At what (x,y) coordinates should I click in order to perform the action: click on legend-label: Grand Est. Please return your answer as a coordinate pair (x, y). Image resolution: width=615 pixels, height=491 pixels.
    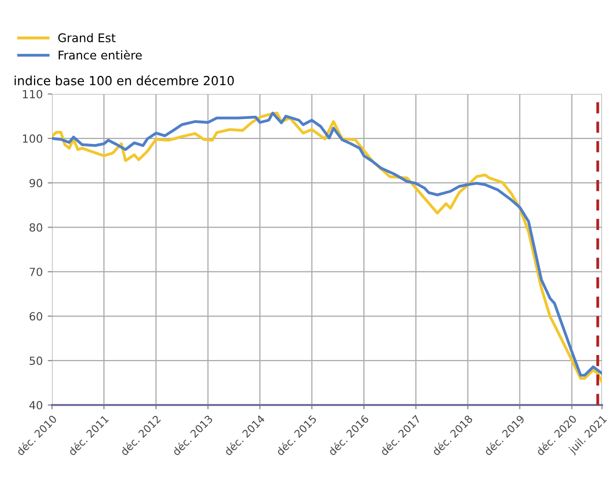
    Looking at the image, I should click on (87, 37).